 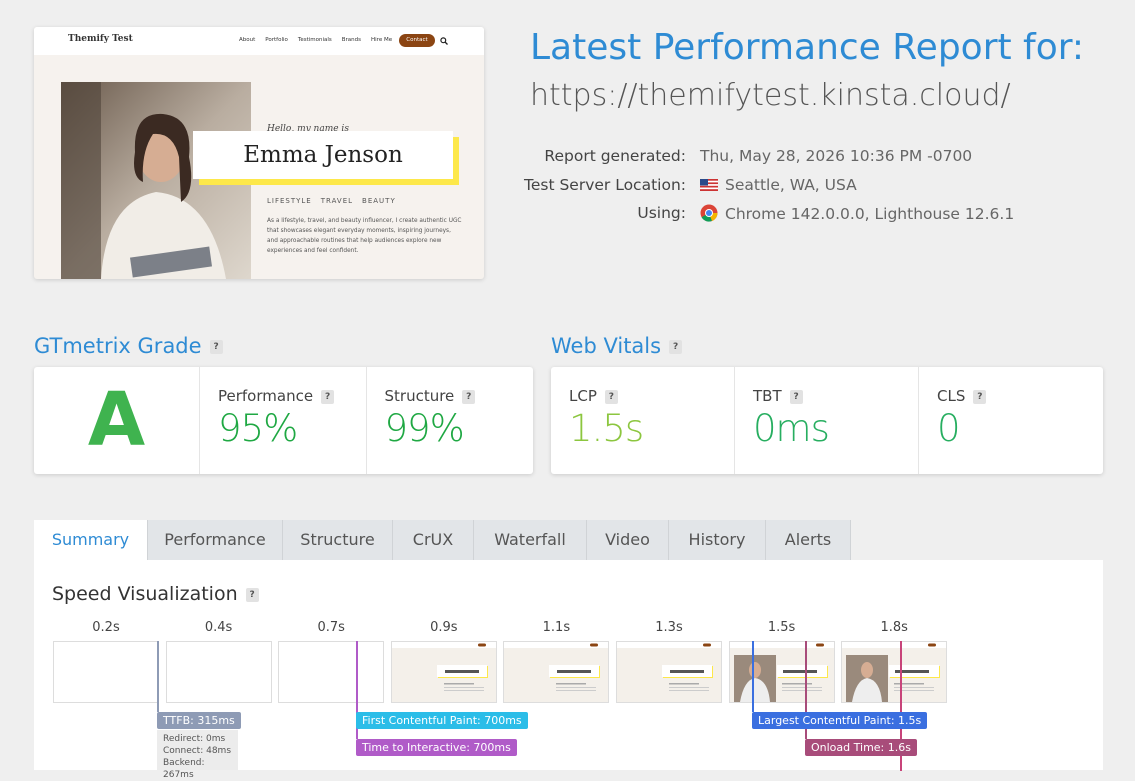 What do you see at coordinates (197, 751) in the screenshot?
I see `ttfb-detail: Connect: 48ms` at bounding box center [197, 751].